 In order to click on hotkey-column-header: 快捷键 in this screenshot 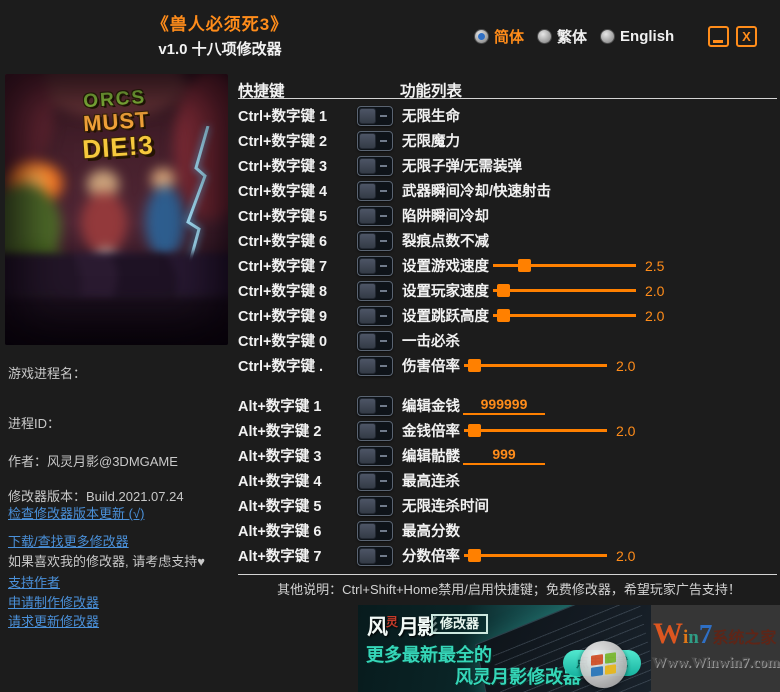, I will do `click(261, 91)`.